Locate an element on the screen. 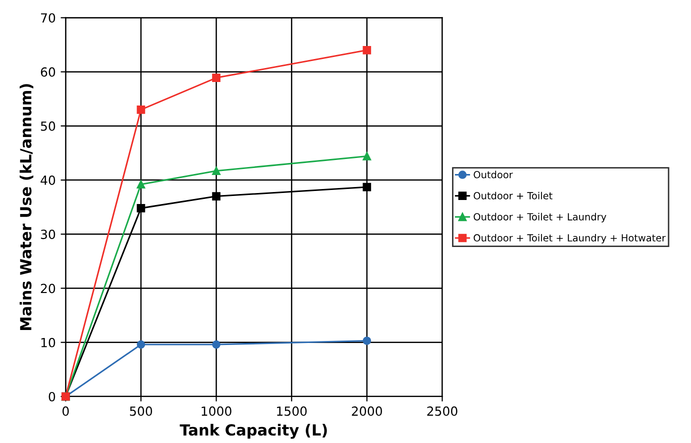  y-tick-label: 10 is located at coordinates (48, 343).